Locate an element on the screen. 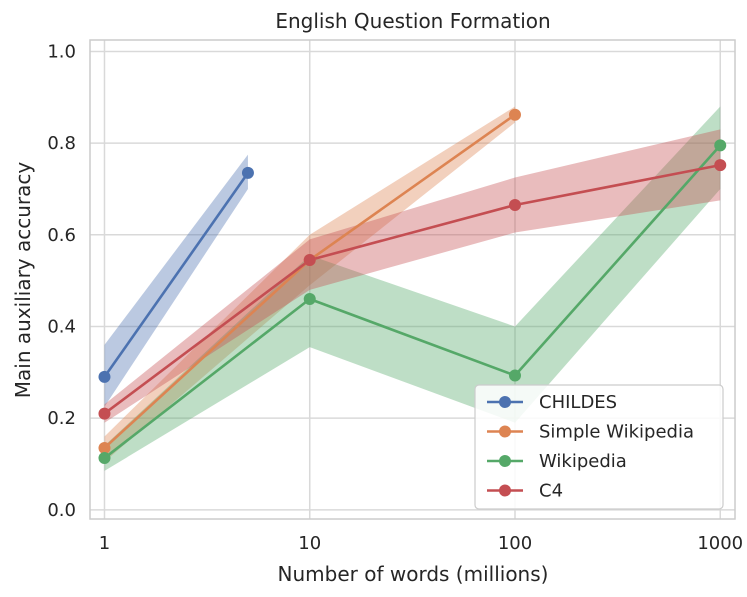  chart-title: English Question Formation is located at coordinates (412, 21).